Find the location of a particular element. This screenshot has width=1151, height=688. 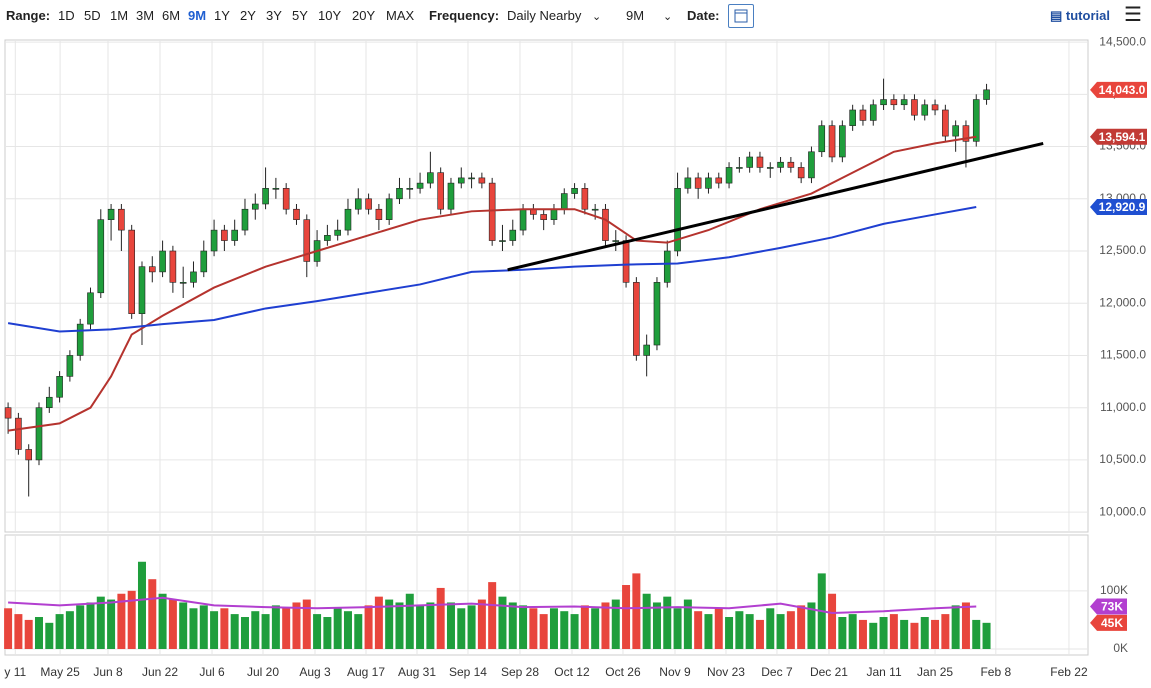

range-button: 20Y is located at coordinates (364, 15).